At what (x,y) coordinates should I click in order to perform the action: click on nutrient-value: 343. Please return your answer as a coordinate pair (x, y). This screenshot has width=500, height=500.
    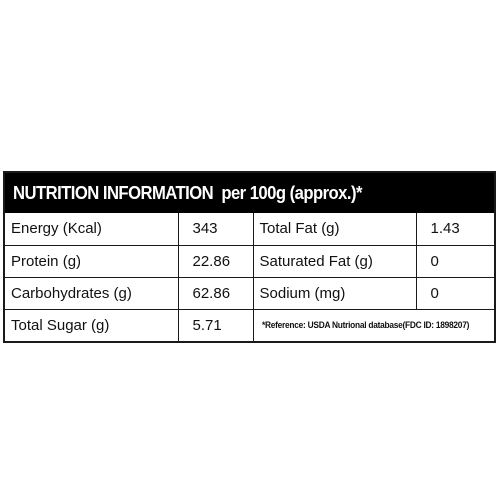
    Looking at the image, I should click on (215, 229).